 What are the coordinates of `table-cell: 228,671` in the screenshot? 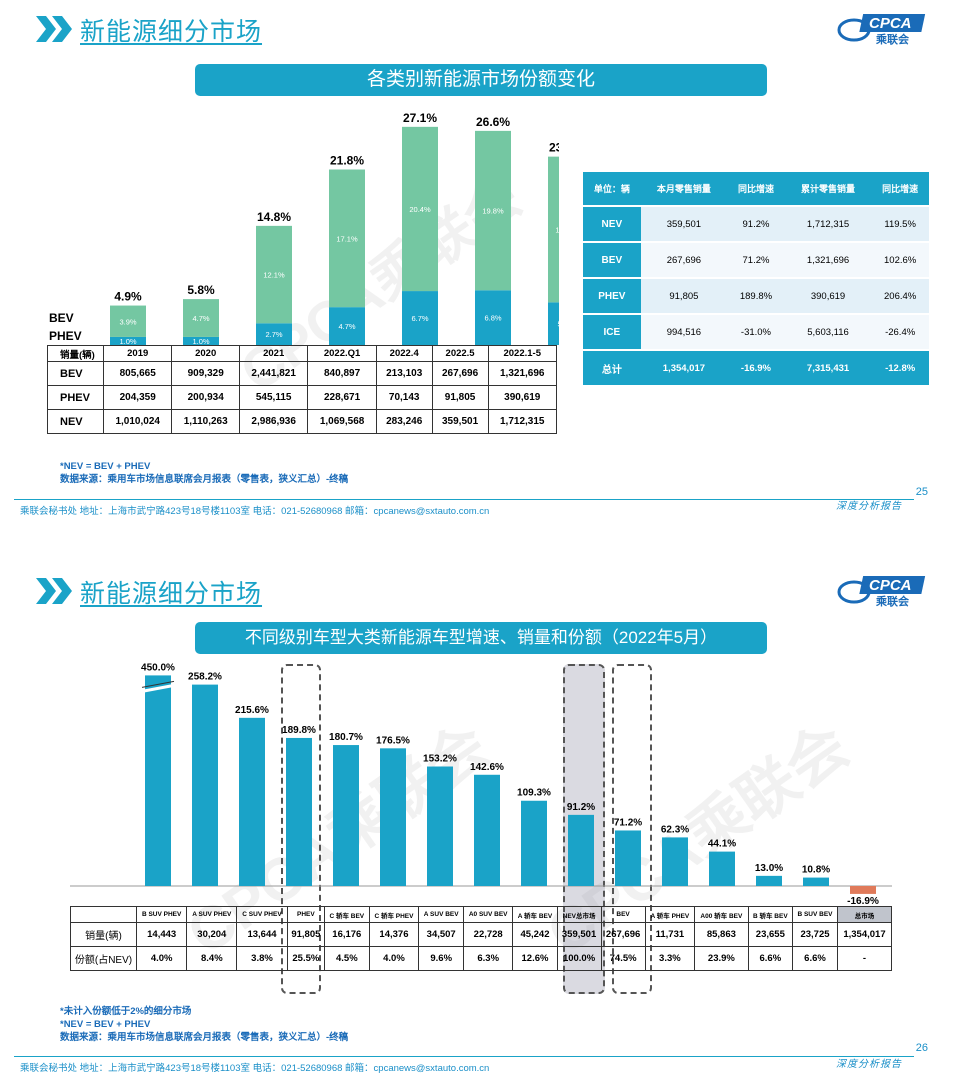 It's located at (342, 397).